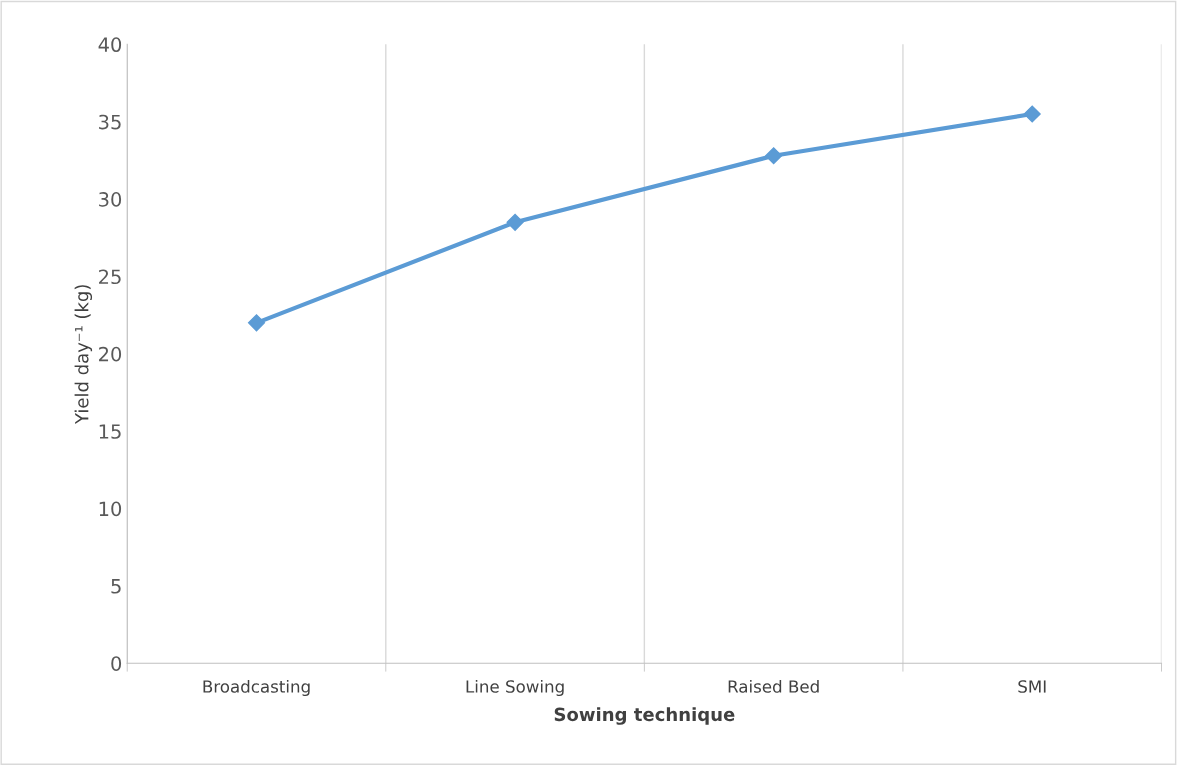 The width and height of the screenshot is (1178, 765). Describe the element at coordinates (110, 199) in the screenshot. I see `y-tick-label: 30` at that location.